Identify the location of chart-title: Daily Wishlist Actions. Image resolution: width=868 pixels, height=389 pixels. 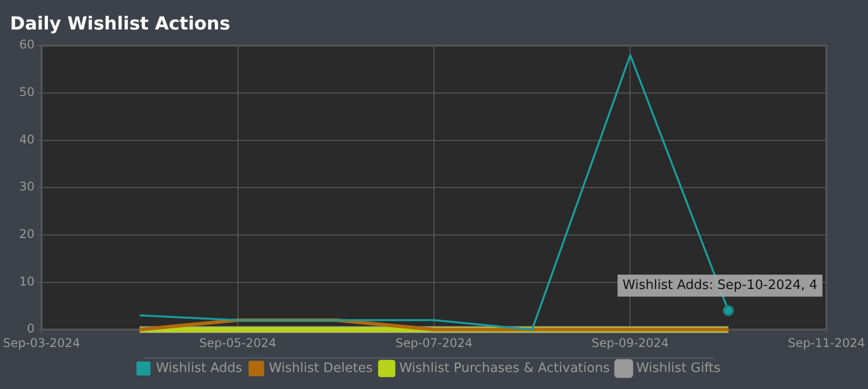
(120, 23).